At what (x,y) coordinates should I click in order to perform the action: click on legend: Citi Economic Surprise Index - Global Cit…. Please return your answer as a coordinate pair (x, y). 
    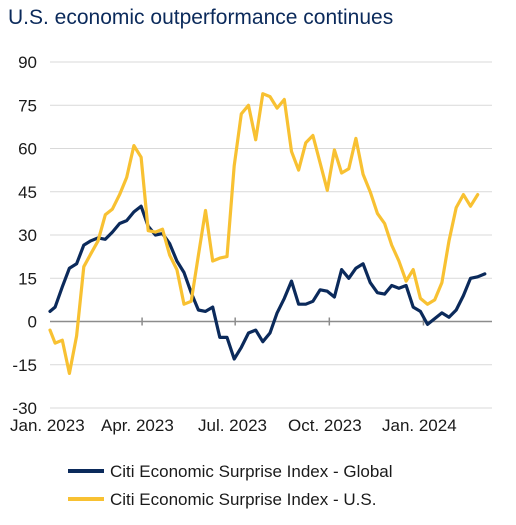
    Looking at the image, I should click on (230, 485).